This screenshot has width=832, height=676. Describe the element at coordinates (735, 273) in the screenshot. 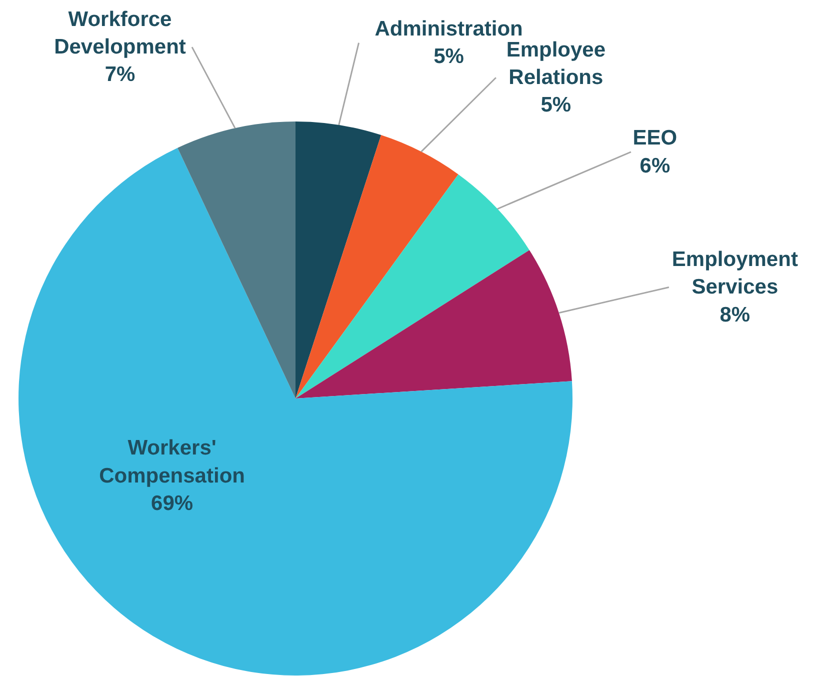

I see `slice-label: Employment Services` at that location.